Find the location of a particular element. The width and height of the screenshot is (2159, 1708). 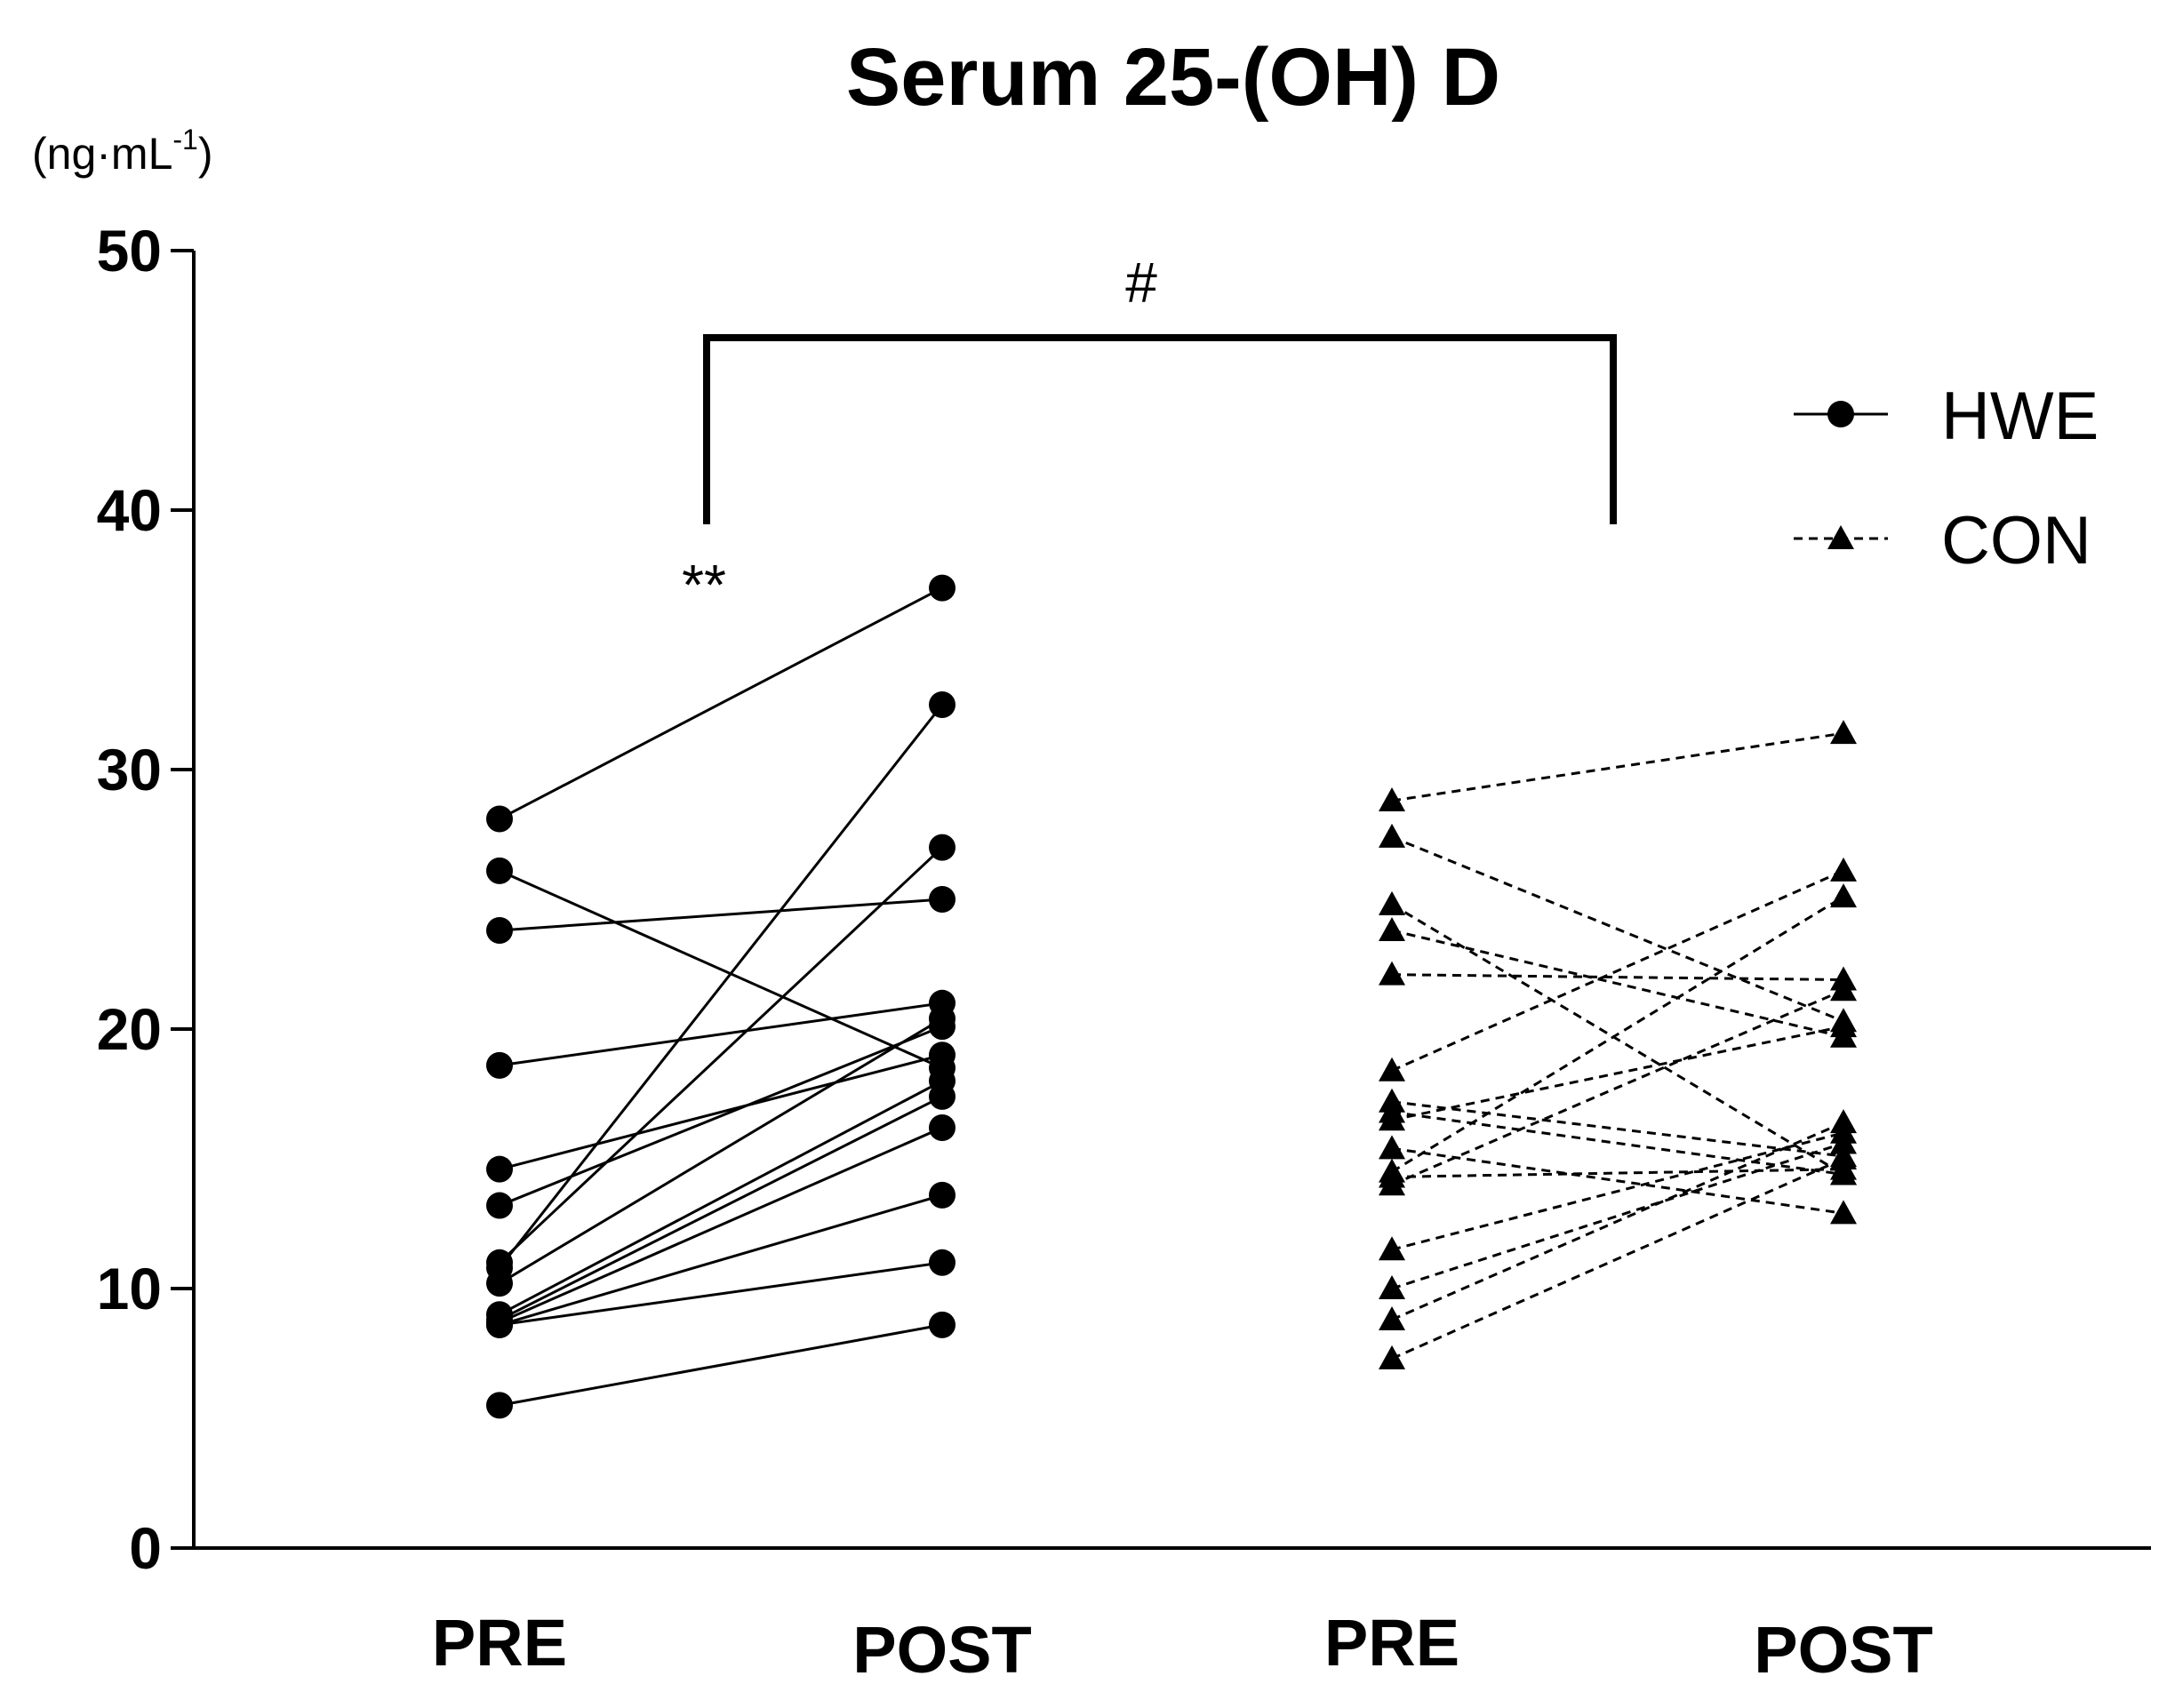

y-tick-label: 40 is located at coordinates (129, 510).